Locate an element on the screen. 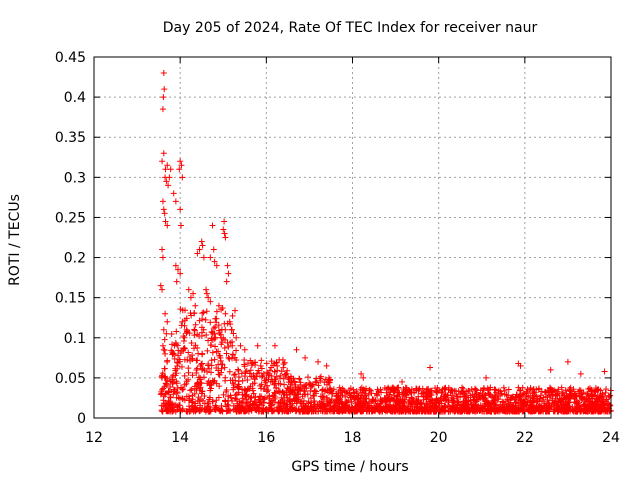 The height and width of the screenshot is (480, 640). x-tick-label: 14 is located at coordinates (180, 438).